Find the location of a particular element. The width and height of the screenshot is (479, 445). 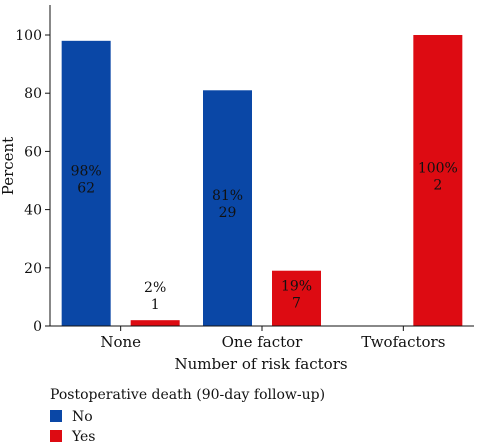

legend-label-no: No is located at coordinates (82, 417).